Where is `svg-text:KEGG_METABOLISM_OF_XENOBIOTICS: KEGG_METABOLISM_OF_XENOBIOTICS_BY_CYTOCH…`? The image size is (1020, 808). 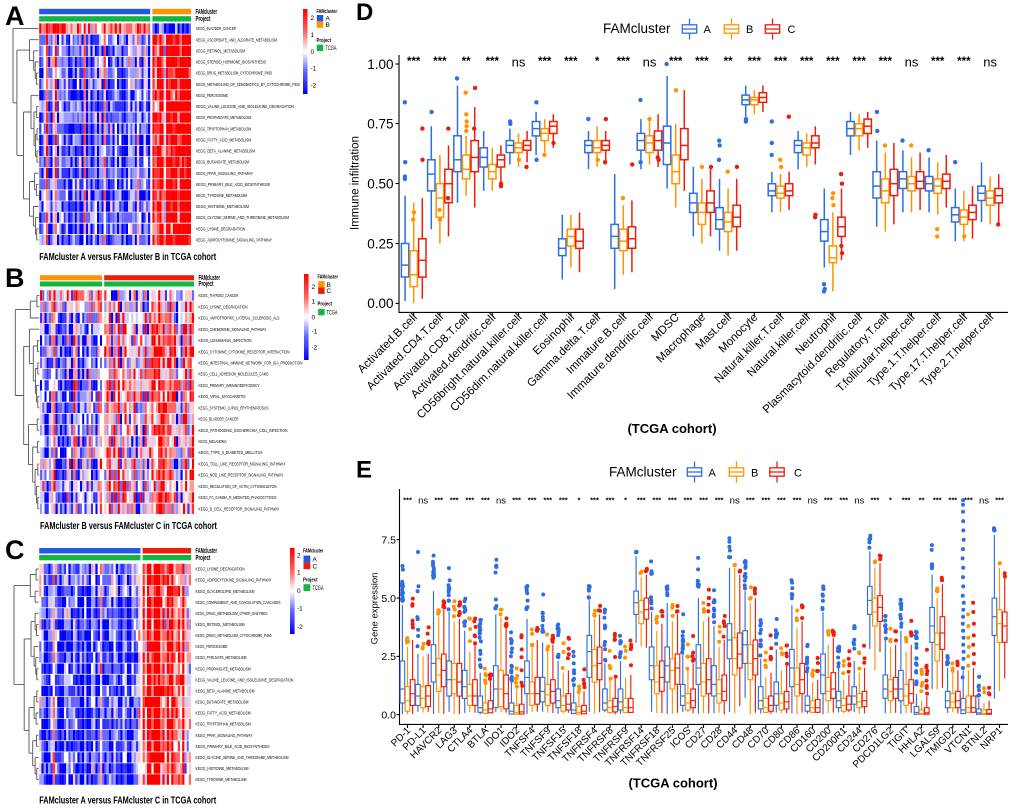 svg-text:KEGG_METABOLISM_OF_XENOBIOTICS: KEGG_METABOLISM_OF_XENOBIOTICS_BY_CYTOCH… is located at coordinates (248, 85).